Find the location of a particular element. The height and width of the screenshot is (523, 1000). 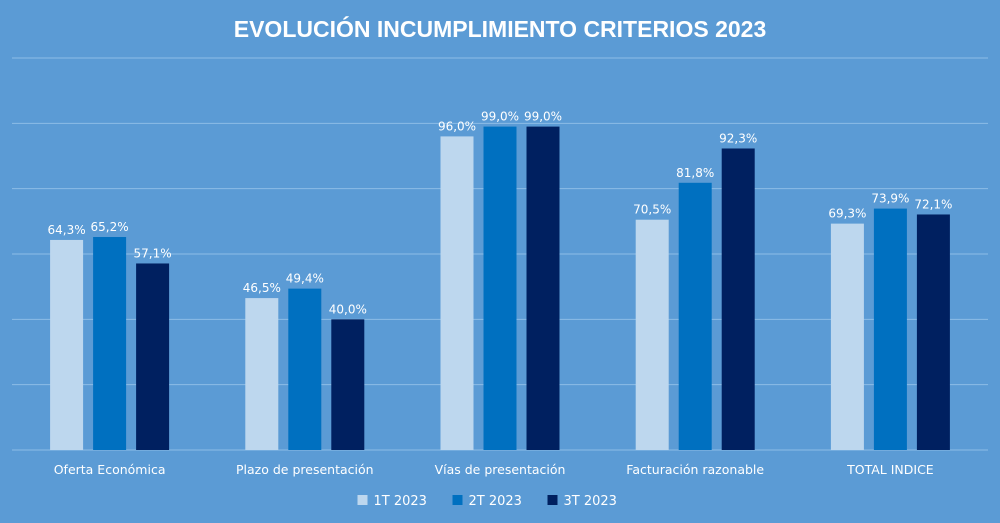

data-label: 57,1% is located at coordinates (153, 253).